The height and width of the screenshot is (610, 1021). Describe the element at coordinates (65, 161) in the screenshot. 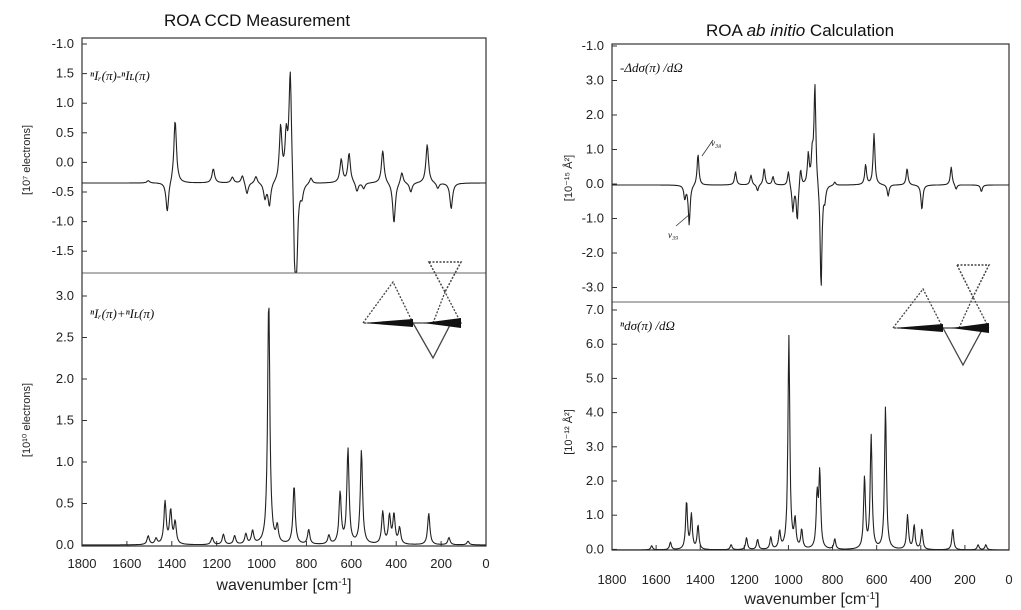

I see `left-top-ytick-label: 0.0` at that location.